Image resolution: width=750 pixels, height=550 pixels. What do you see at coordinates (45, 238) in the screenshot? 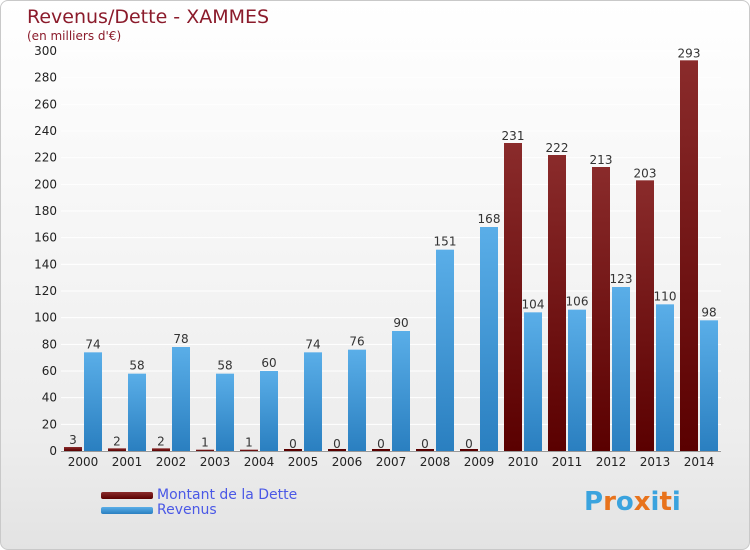
I see `y-tick-label: 160` at bounding box center [45, 238].